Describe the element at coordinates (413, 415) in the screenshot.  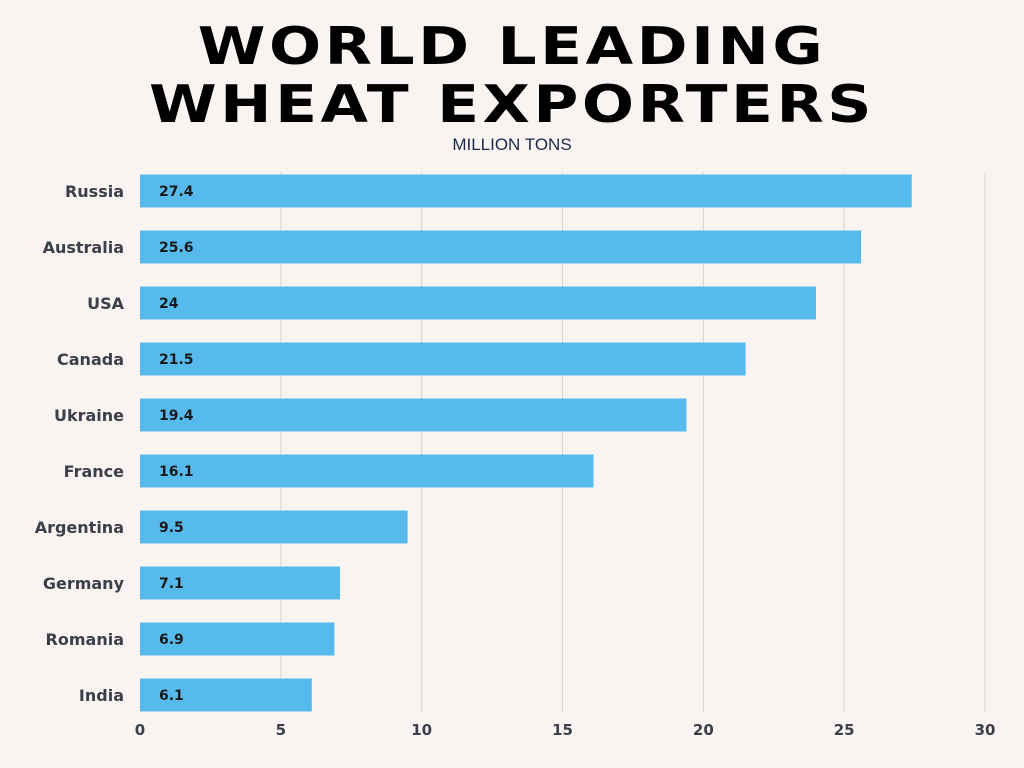
I see `bar-ukraine` at that location.